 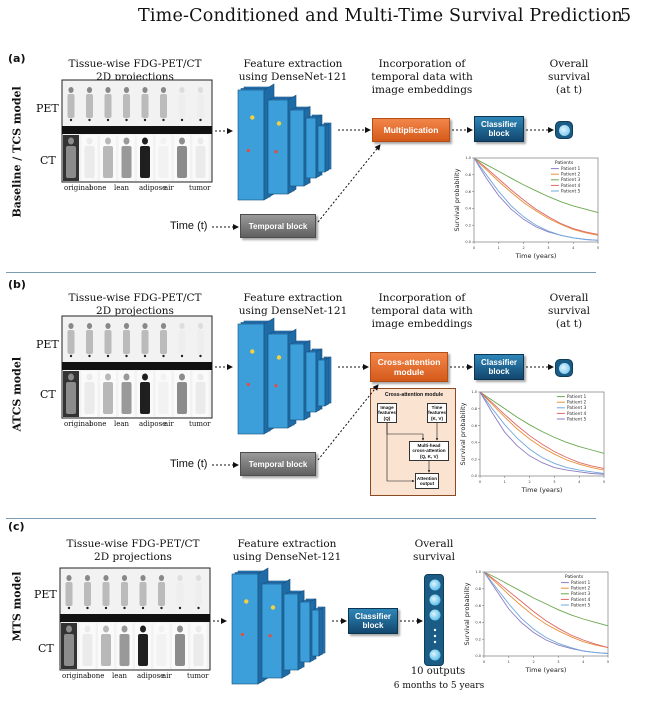 I want to click on outputs-range: 6 months to 5 years, so click(x=439, y=686).